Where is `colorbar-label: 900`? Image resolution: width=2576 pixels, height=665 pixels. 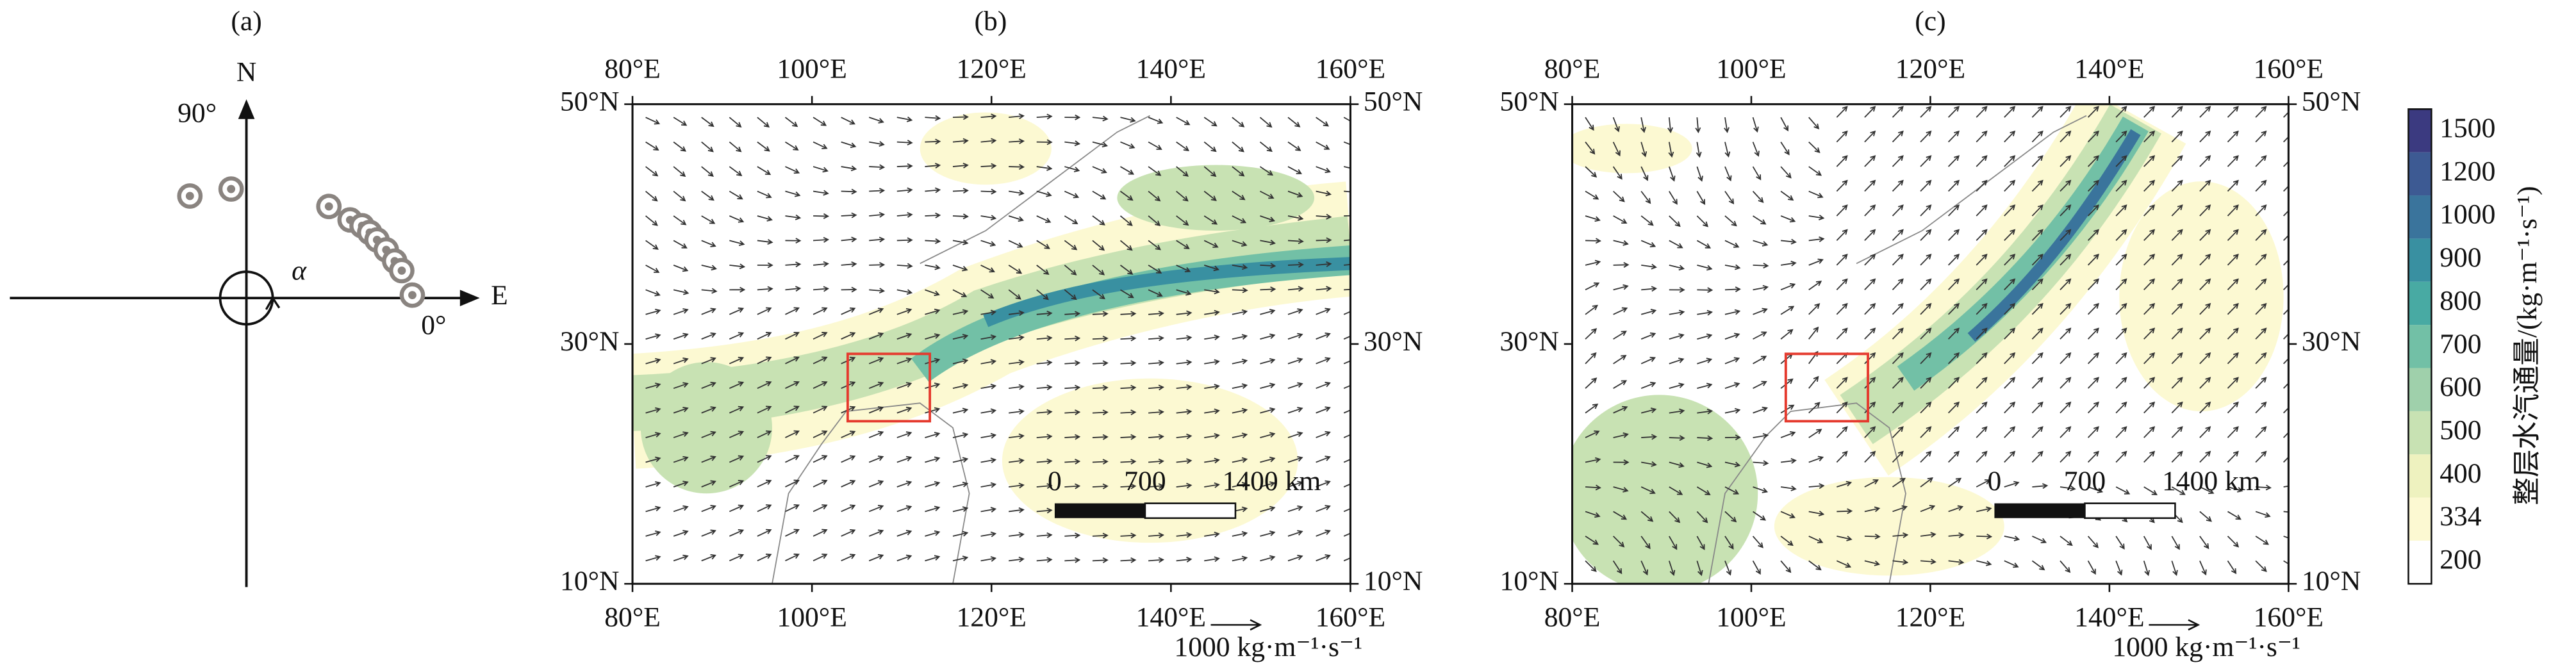
colorbar-label: 900 is located at coordinates (2460, 257).